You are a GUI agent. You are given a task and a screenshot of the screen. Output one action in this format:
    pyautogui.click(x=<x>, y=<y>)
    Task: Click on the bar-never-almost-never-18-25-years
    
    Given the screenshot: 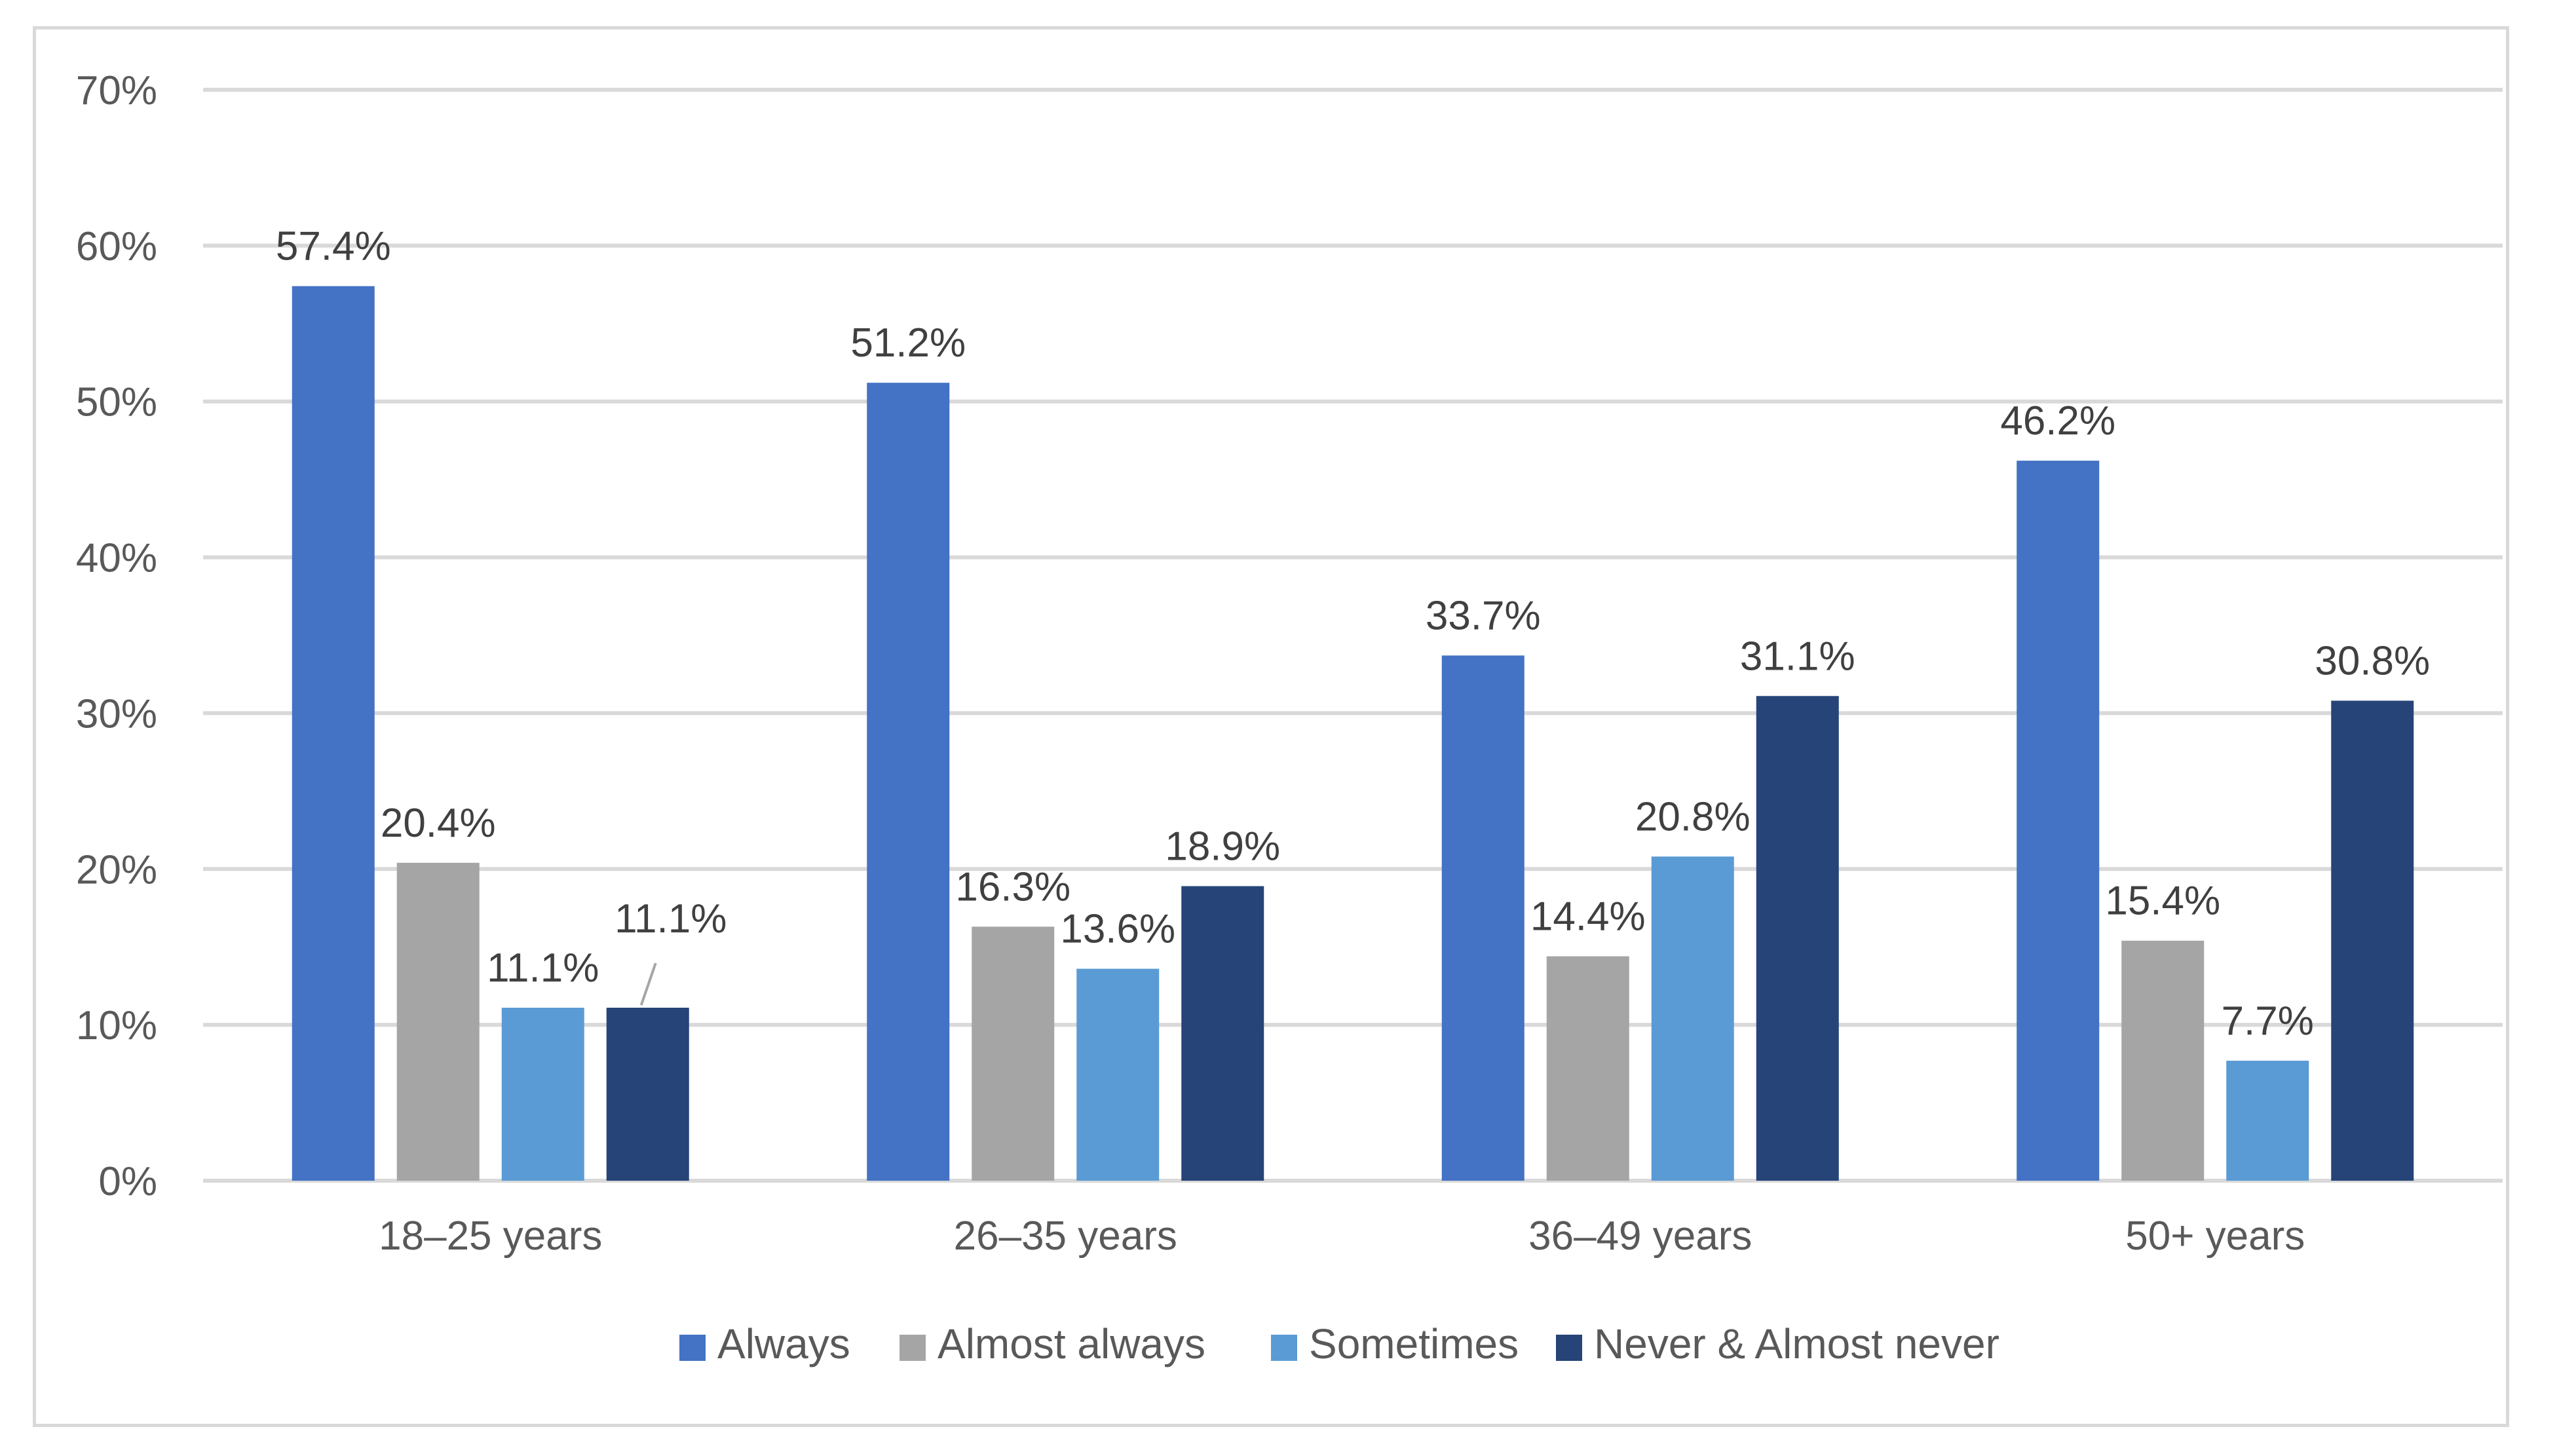 What is the action you would take?
    pyautogui.click(x=647, y=1094)
    